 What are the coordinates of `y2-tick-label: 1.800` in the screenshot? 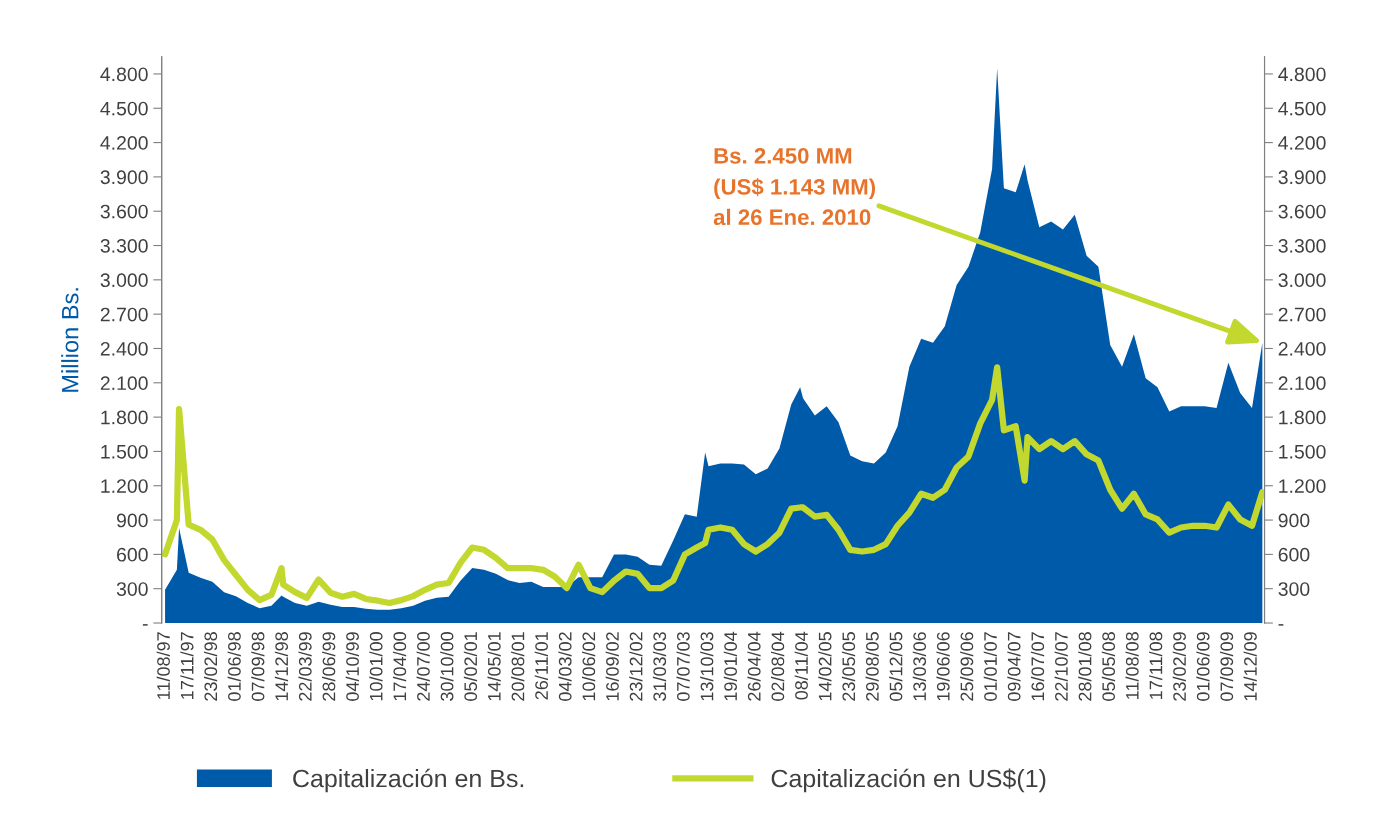 It's located at (1302, 417).